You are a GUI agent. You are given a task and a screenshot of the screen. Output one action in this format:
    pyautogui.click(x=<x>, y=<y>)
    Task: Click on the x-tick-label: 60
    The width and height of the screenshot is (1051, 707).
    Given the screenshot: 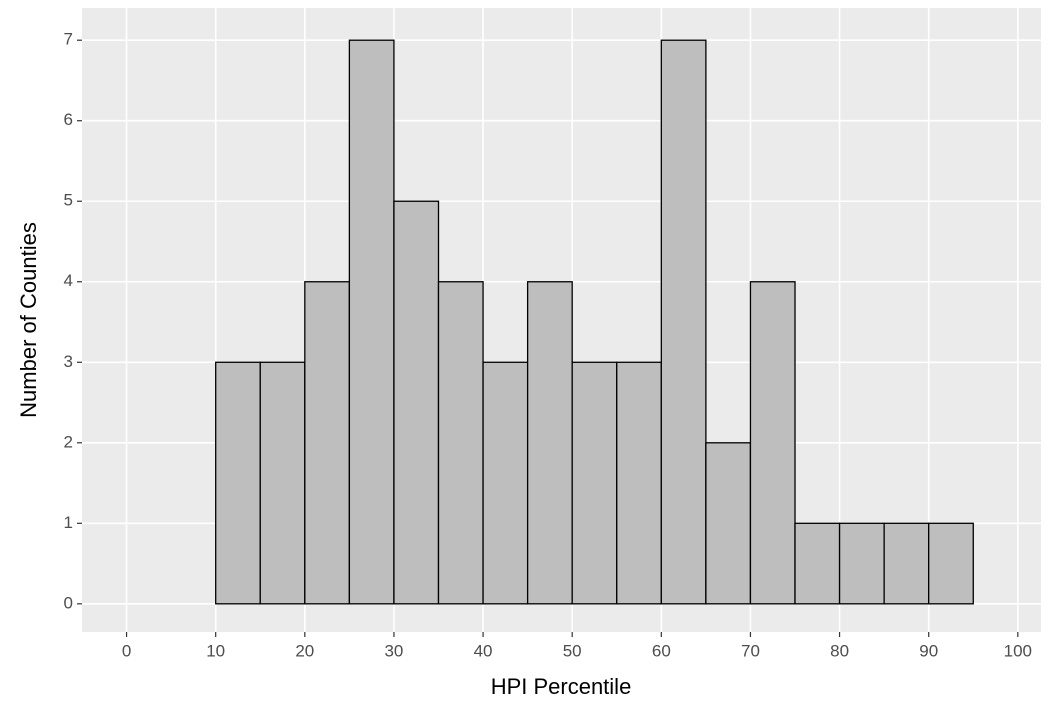 What is the action you would take?
    pyautogui.click(x=661, y=650)
    